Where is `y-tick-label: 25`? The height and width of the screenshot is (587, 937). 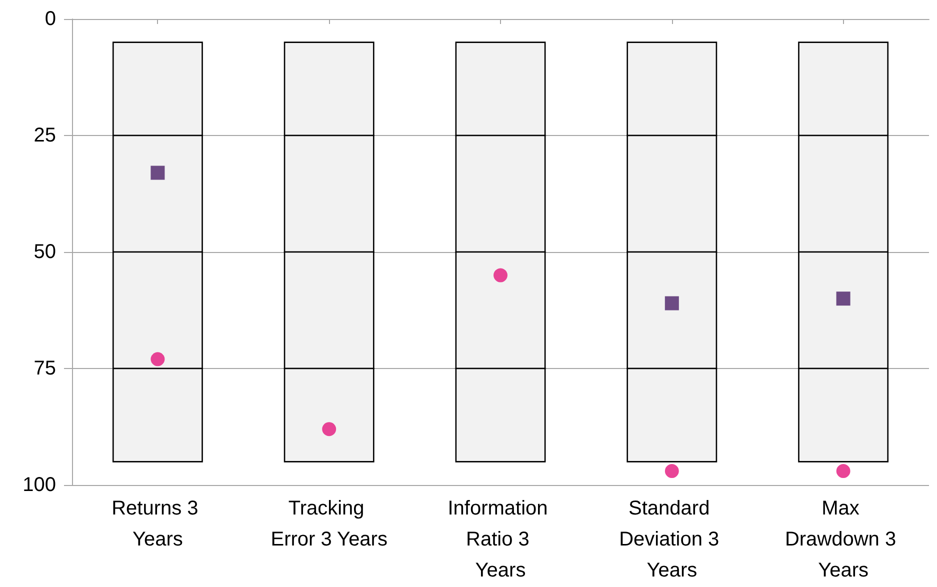 y-tick-label: 25 is located at coordinates (45, 135).